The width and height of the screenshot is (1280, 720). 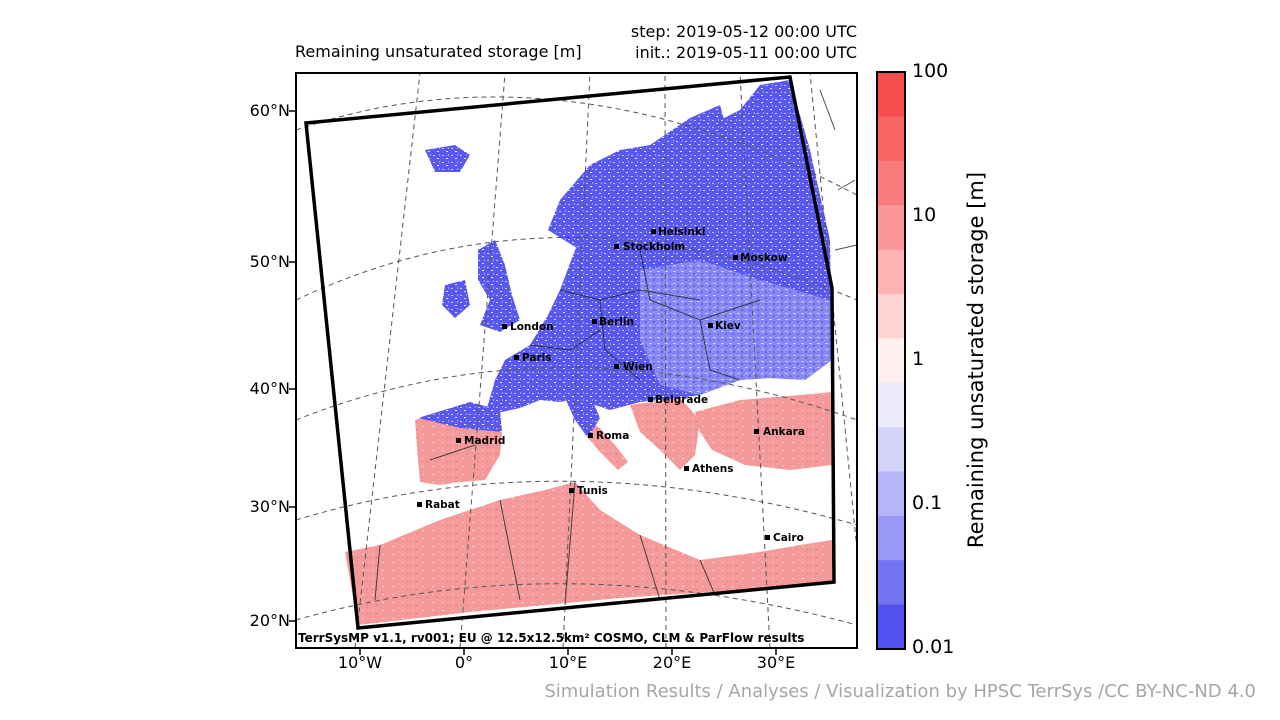 I want to click on scandinavia-land, so click(x=641, y=182).